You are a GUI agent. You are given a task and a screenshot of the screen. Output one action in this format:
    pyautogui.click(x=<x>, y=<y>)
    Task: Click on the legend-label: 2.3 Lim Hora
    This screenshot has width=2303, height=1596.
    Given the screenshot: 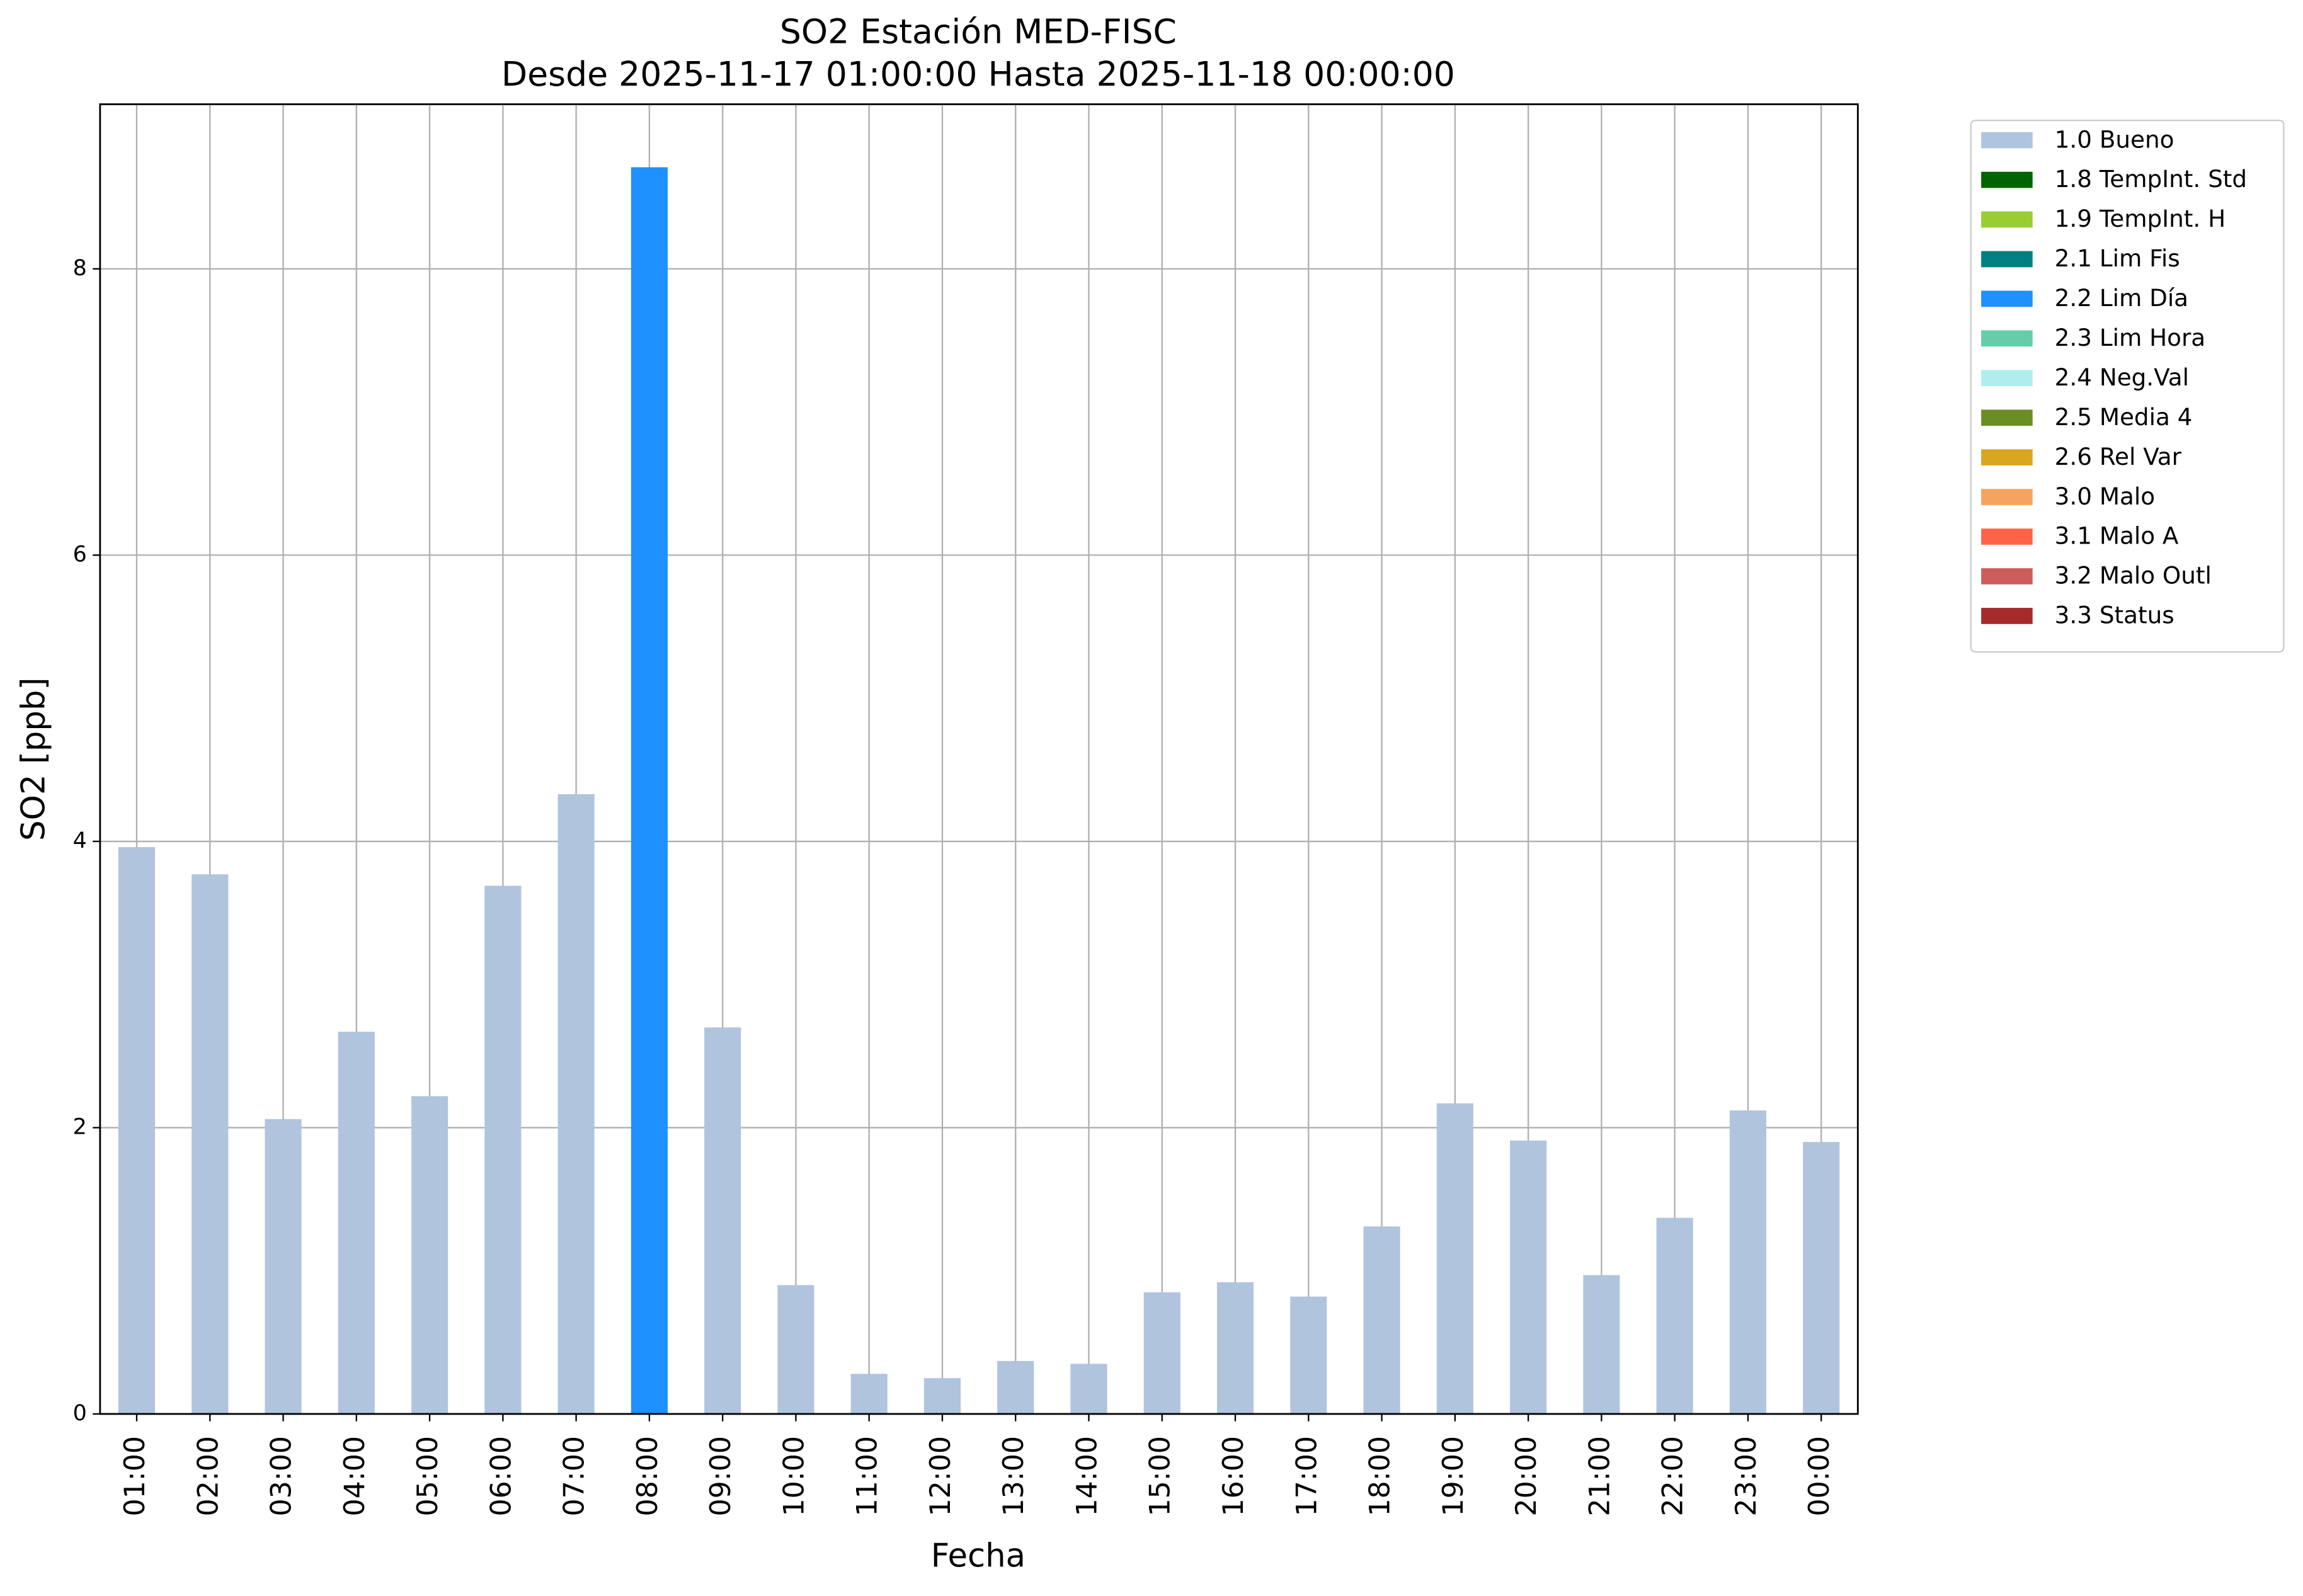 What is the action you would take?
    pyautogui.click(x=2130, y=337)
    